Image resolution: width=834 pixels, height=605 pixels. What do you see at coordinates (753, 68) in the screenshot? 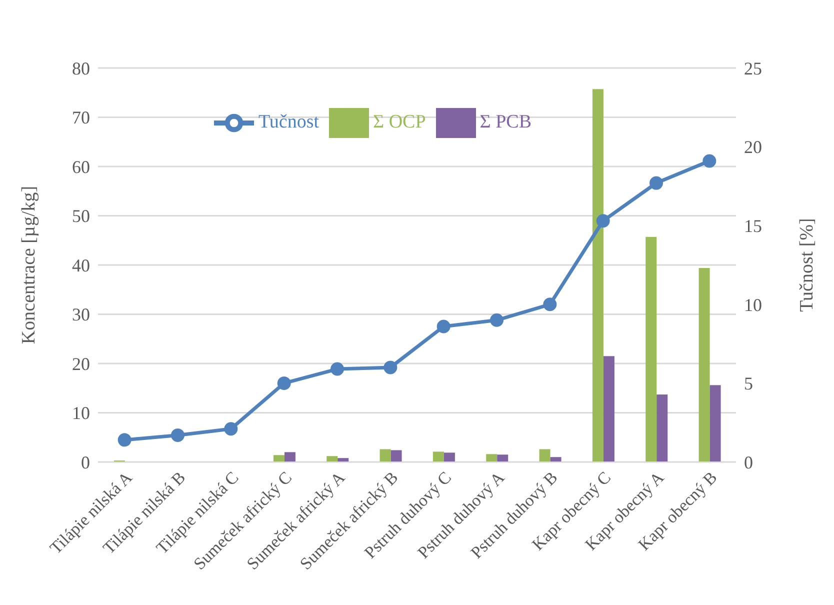
I see `y2-tick-label: 25` at bounding box center [753, 68].